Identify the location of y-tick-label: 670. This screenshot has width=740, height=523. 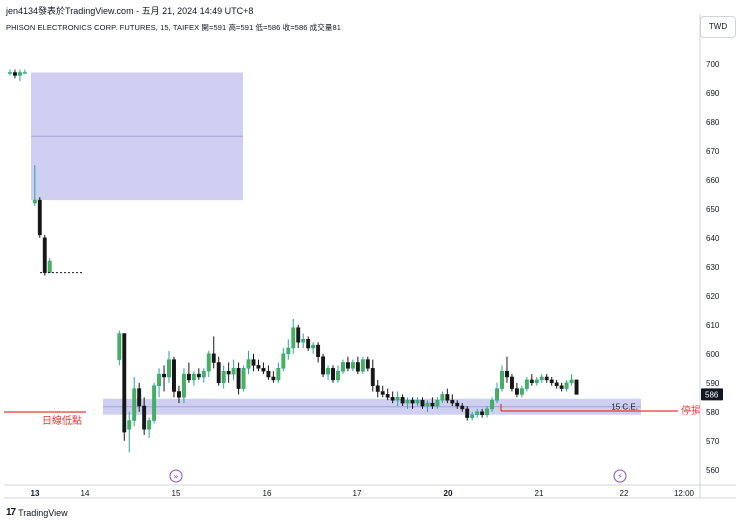
(713, 151).